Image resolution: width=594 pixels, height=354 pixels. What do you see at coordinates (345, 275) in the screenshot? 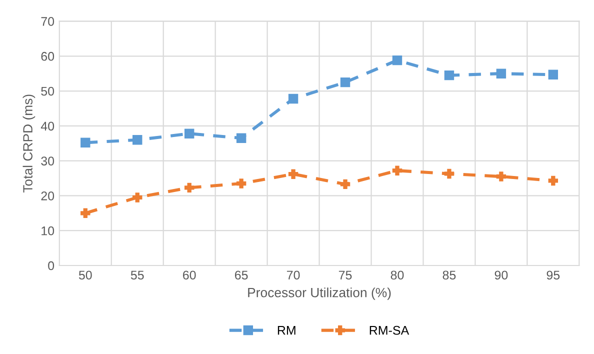
I see `x-tick-label: 75` at bounding box center [345, 275].